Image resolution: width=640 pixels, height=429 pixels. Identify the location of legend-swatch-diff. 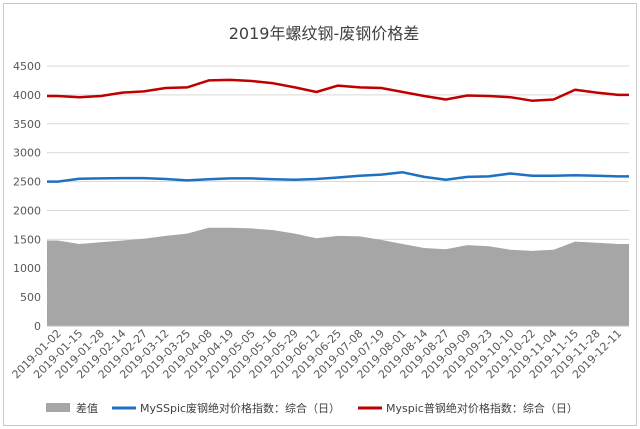
(58, 407).